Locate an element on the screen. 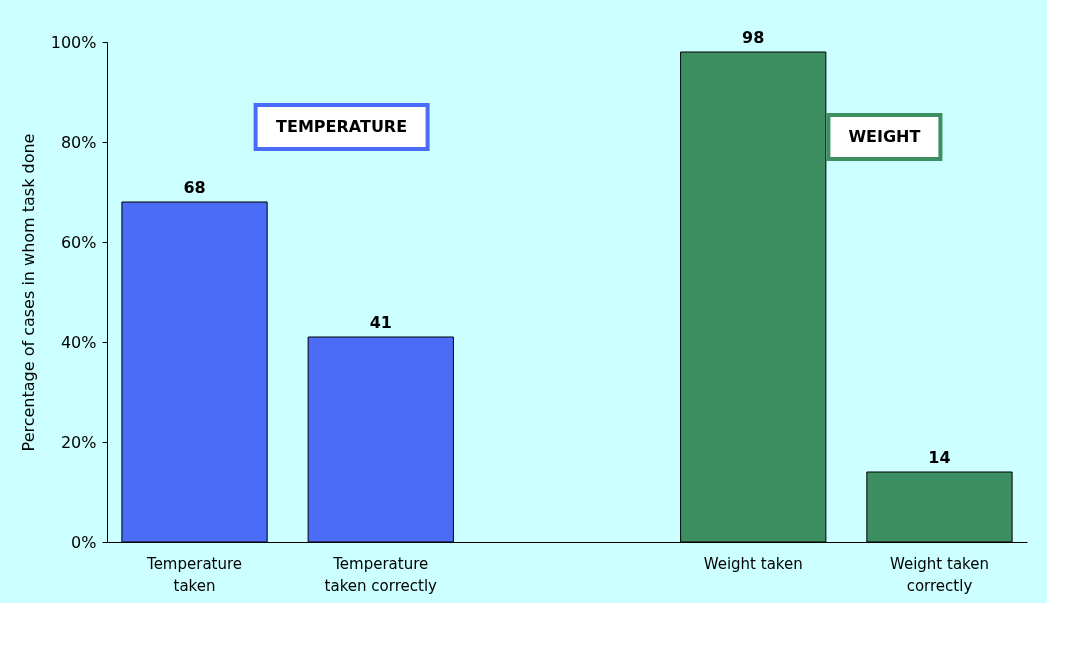 This screenshot has height=666, width=1081. y-tick-label: 20% is located at coordinates (78, 442).